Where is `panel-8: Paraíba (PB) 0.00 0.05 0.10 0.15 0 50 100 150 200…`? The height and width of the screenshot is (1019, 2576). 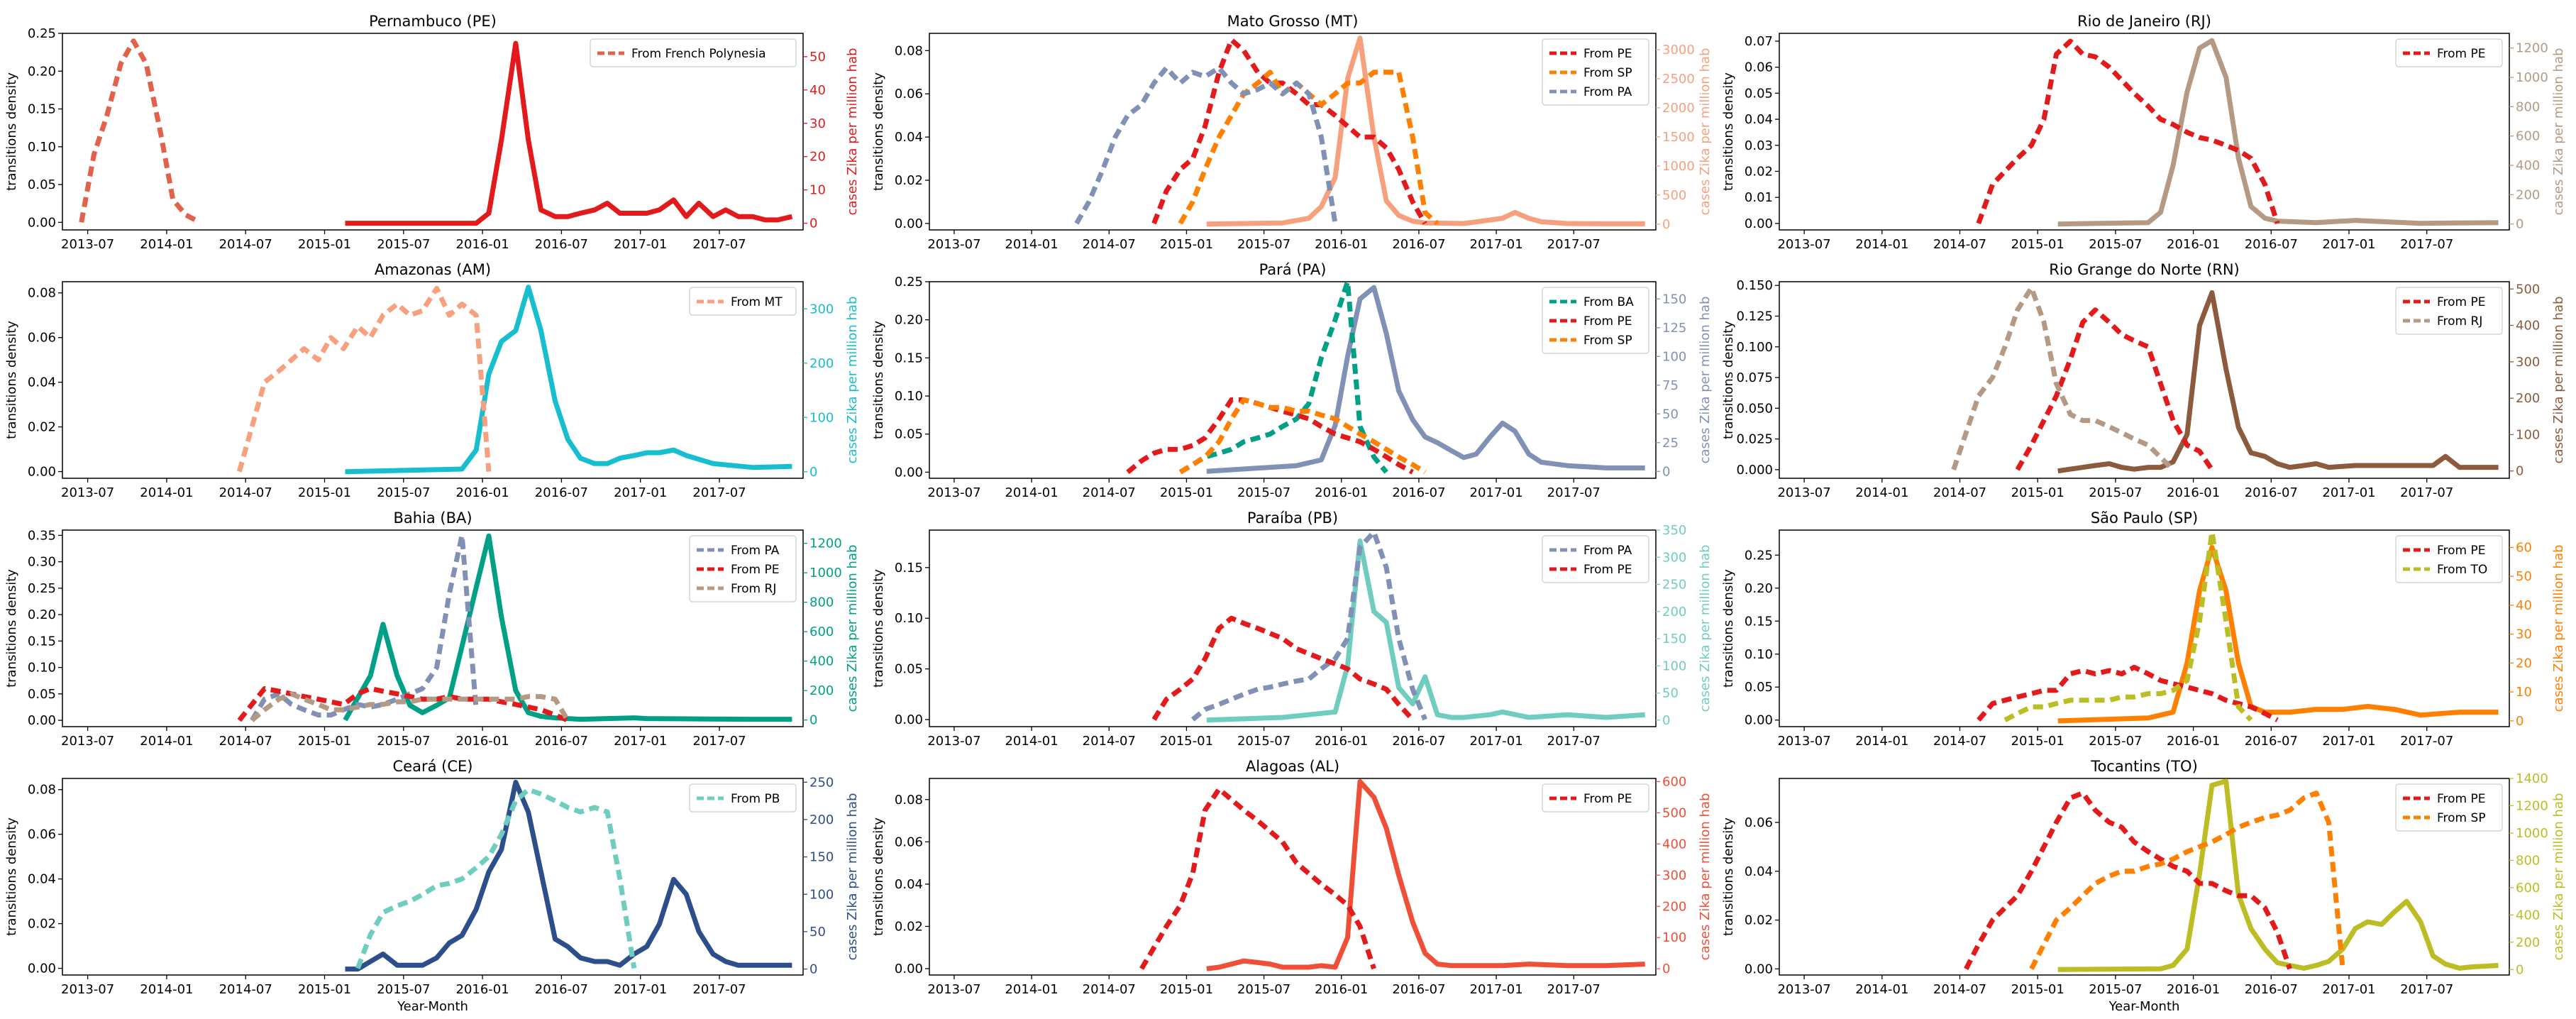 panel-8: Paraíba (PB) 0.00 0.05 0.10 0.15 0 50 100 150 200… is located at coordinates (1292, 629).